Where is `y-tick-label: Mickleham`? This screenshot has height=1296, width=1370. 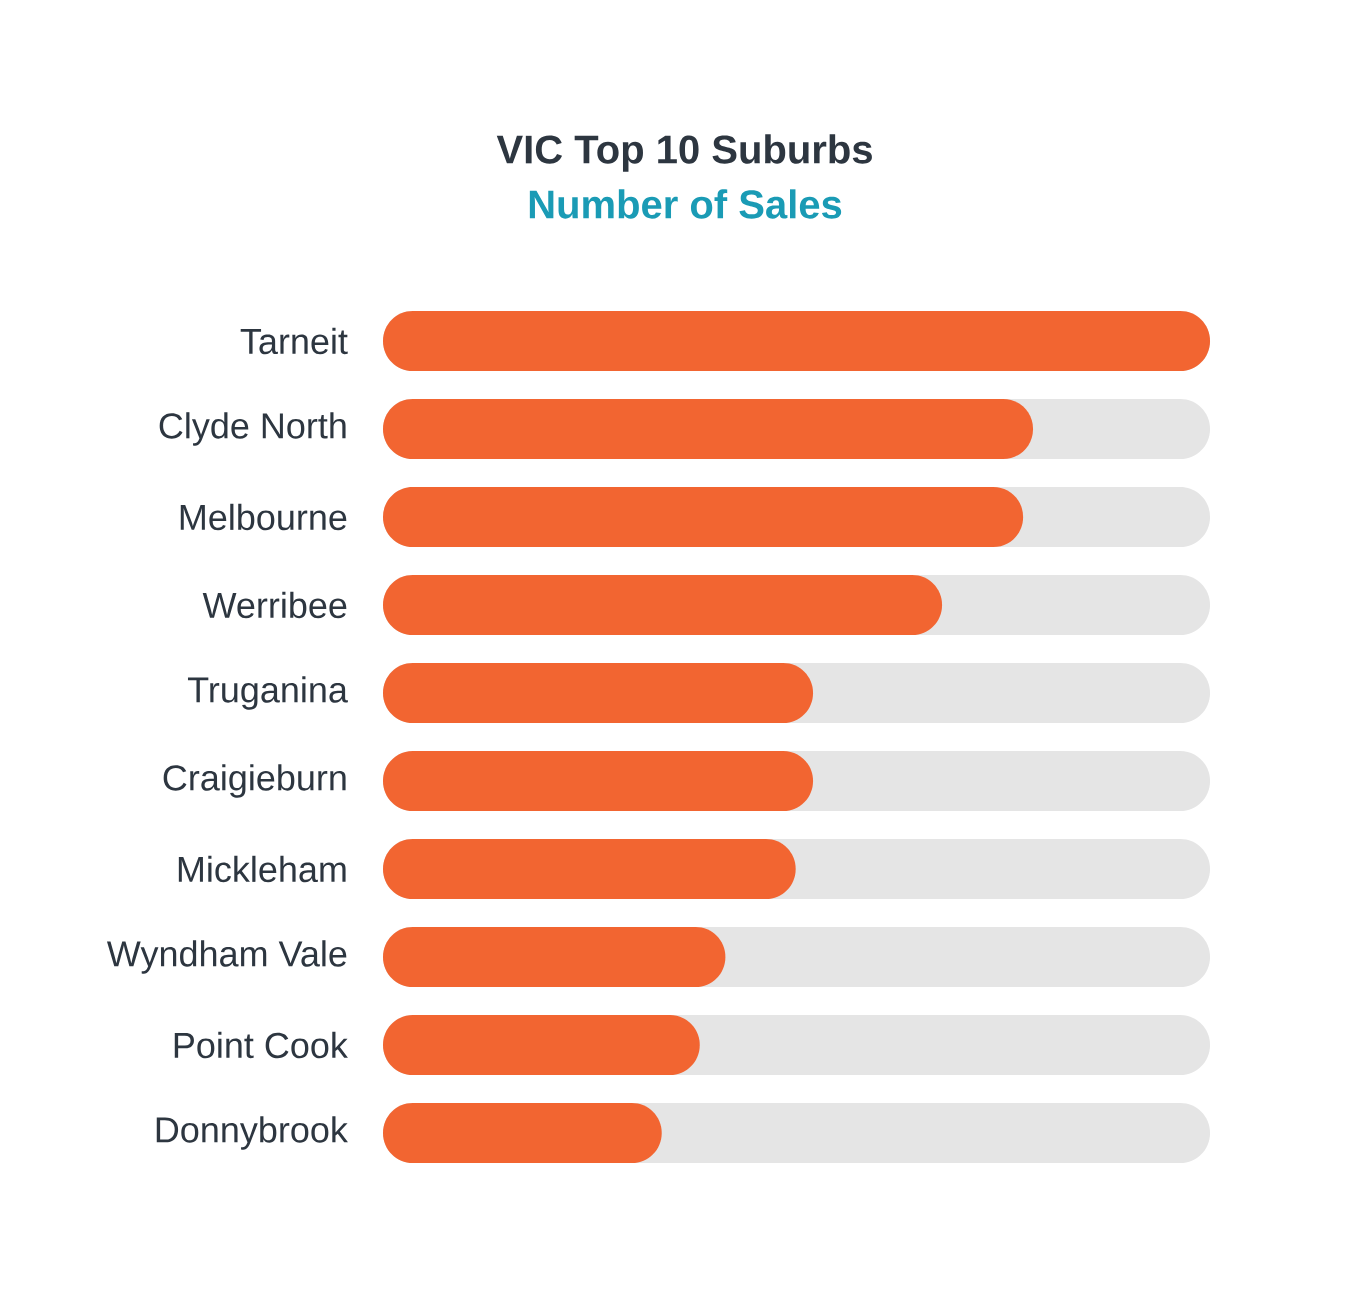
y-tick-label: Mickleham is located at coordinates (262, 869).